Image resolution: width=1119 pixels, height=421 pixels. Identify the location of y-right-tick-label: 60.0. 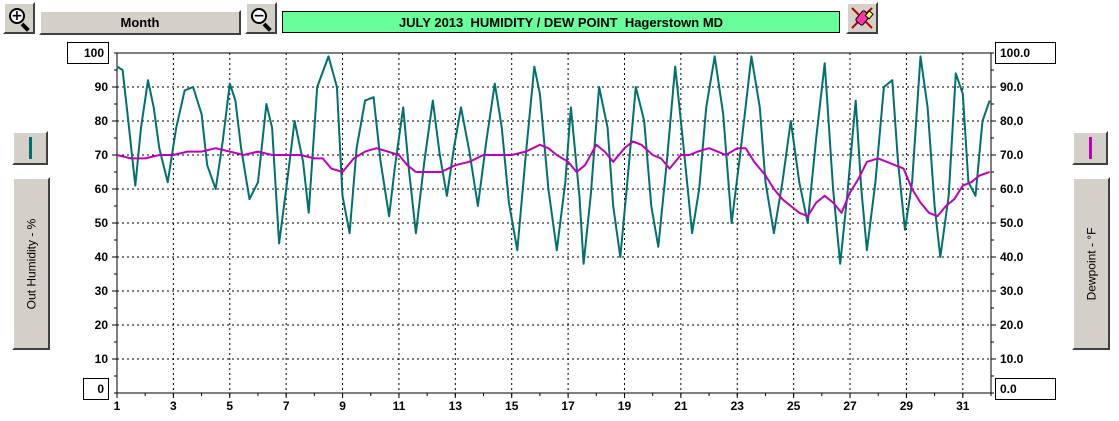
(1012, 189).